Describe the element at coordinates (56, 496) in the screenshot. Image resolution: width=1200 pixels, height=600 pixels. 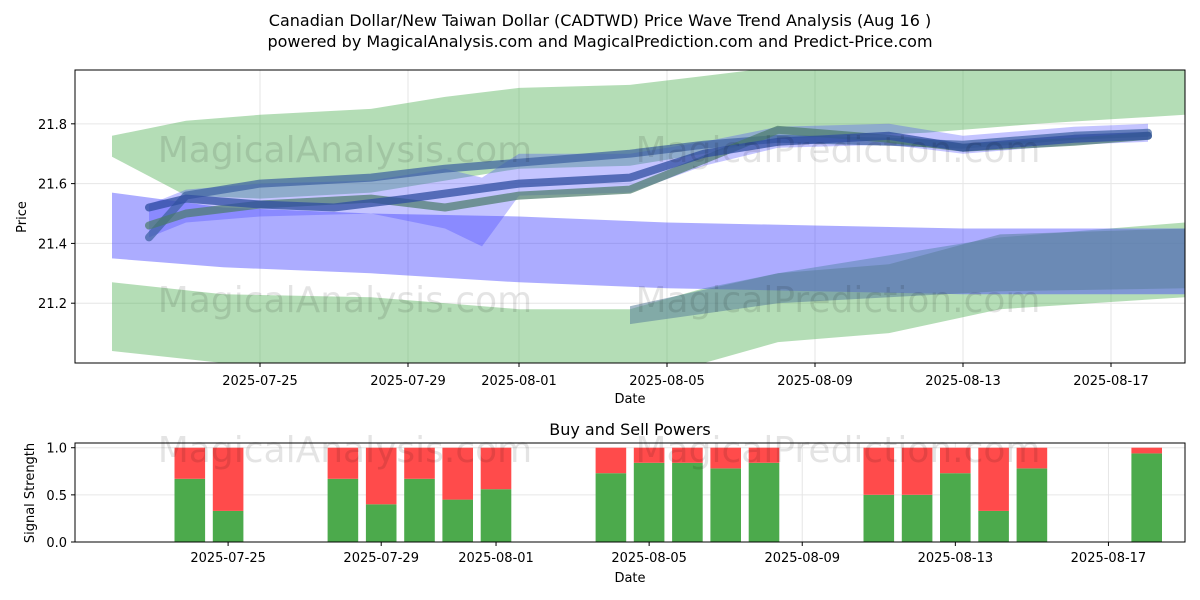
I see `signal-y-tick-label: 0.5` at that location.